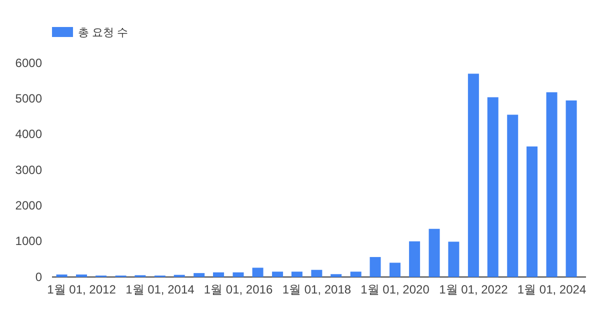 The height and width of the screenshot is (321, 600). Describe the element at coordinates (103, 33) in the screenshot. I see `legend-label: 총 요청 수` at that location.